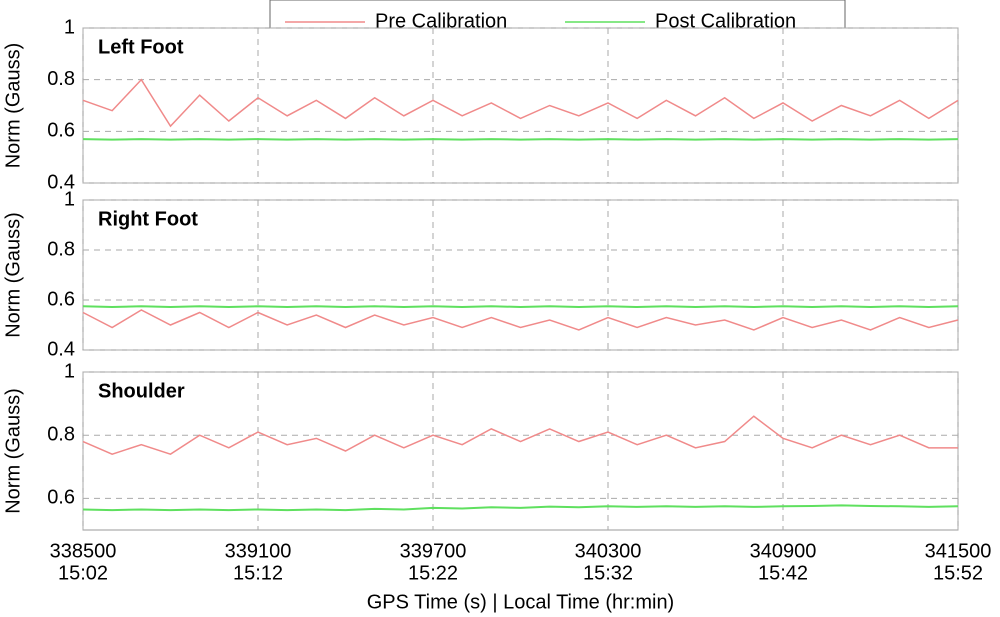  Describe the element at coordinates (608, 573) in the screenshot. I see `x-tick-time: 15:32` at that location.